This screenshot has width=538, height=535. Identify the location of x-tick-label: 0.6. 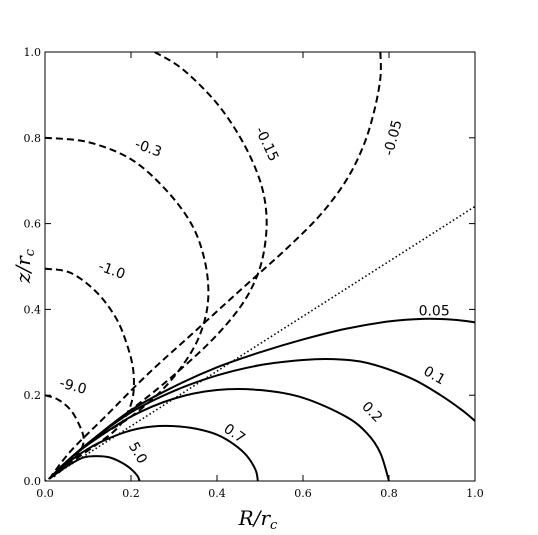
(303, 493).